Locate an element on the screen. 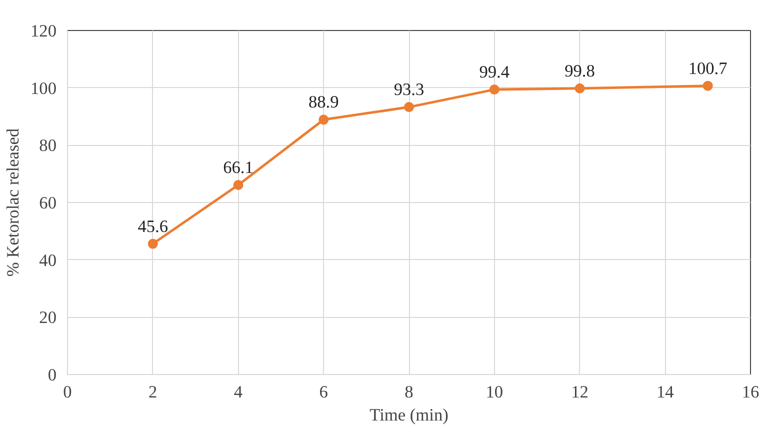 The image size is (769, 431). x-tick-label: 14 is located at coordinates (665, 392).